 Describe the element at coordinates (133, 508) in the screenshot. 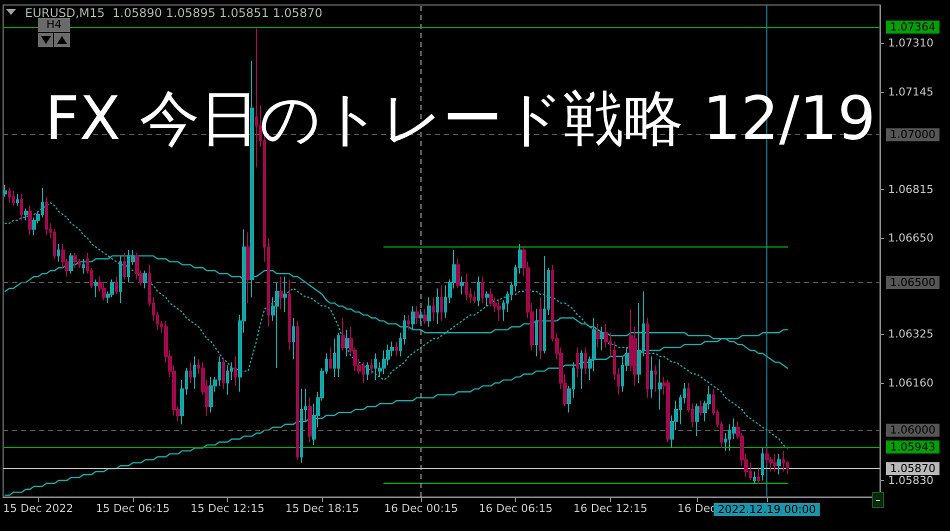

I see `x-tick-label: 15 Dec 06:15` at that location.